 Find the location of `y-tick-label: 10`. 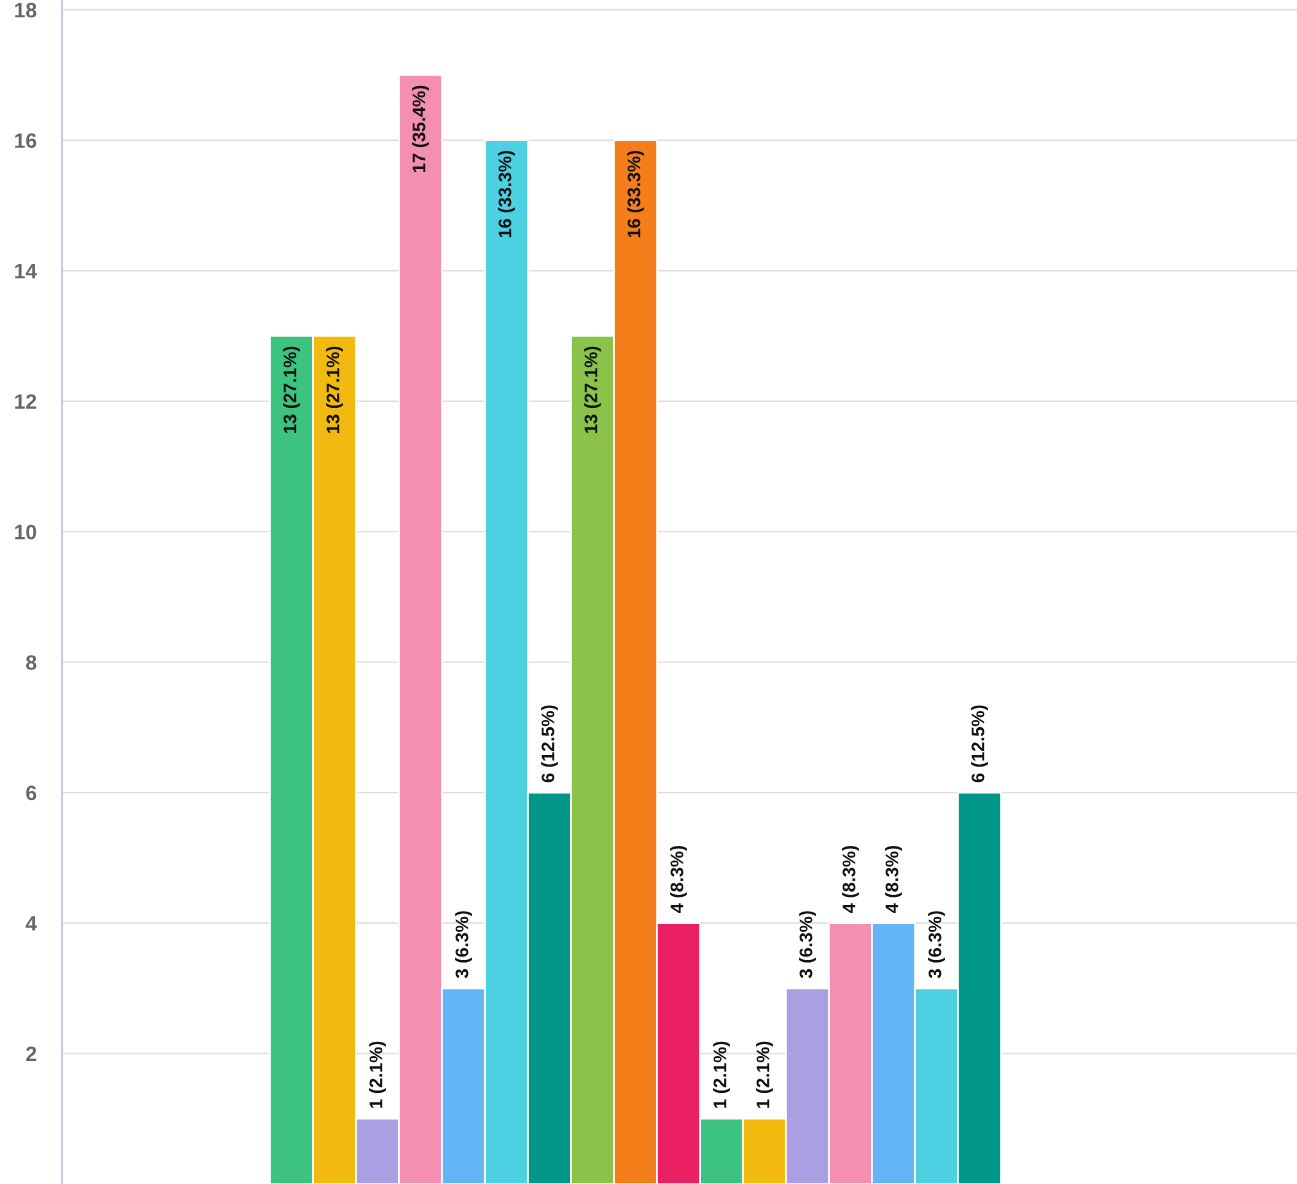

y-tick-label: 10 is located at coordinates (26, 532).